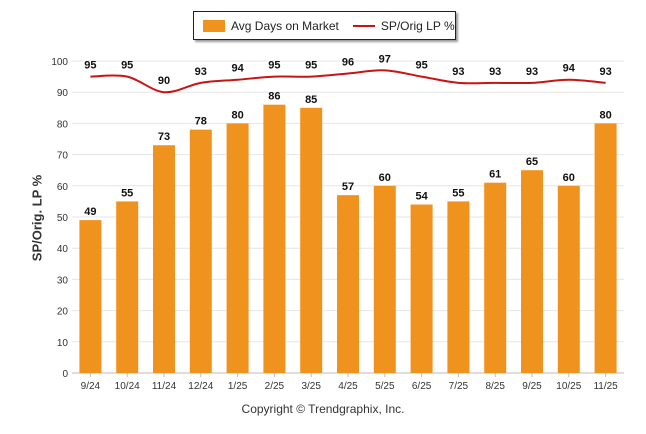 This screenshot has width=646, height=434. I want to click on legend-item-line: SP/Orig LP %, so click(397, 26).